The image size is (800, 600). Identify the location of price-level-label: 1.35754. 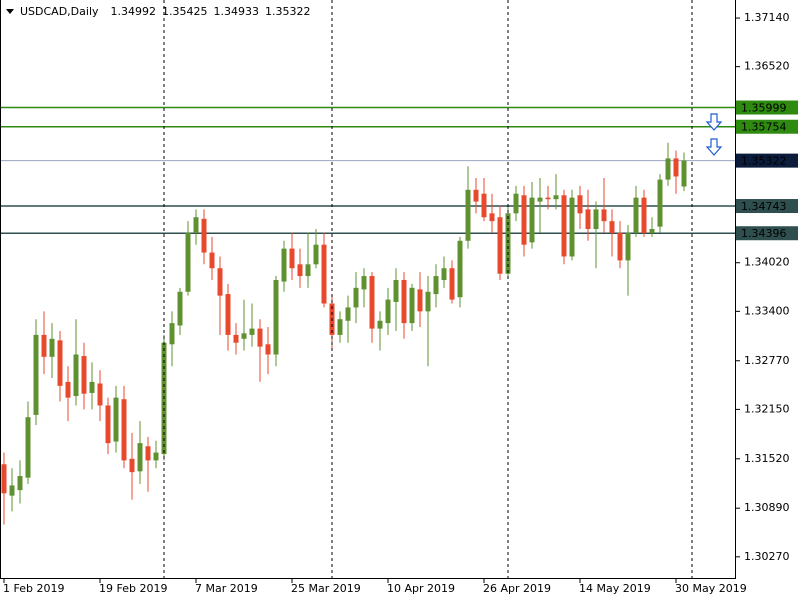
(764, 127).